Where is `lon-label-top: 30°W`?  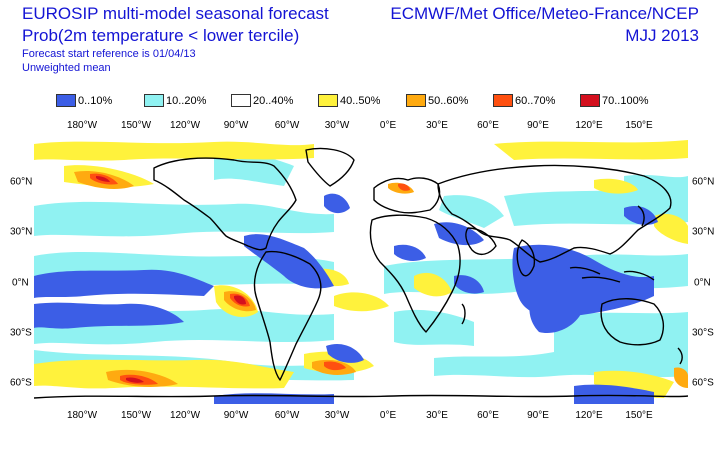
lon-label-top: 30°W is located at coordinates (337, 125).